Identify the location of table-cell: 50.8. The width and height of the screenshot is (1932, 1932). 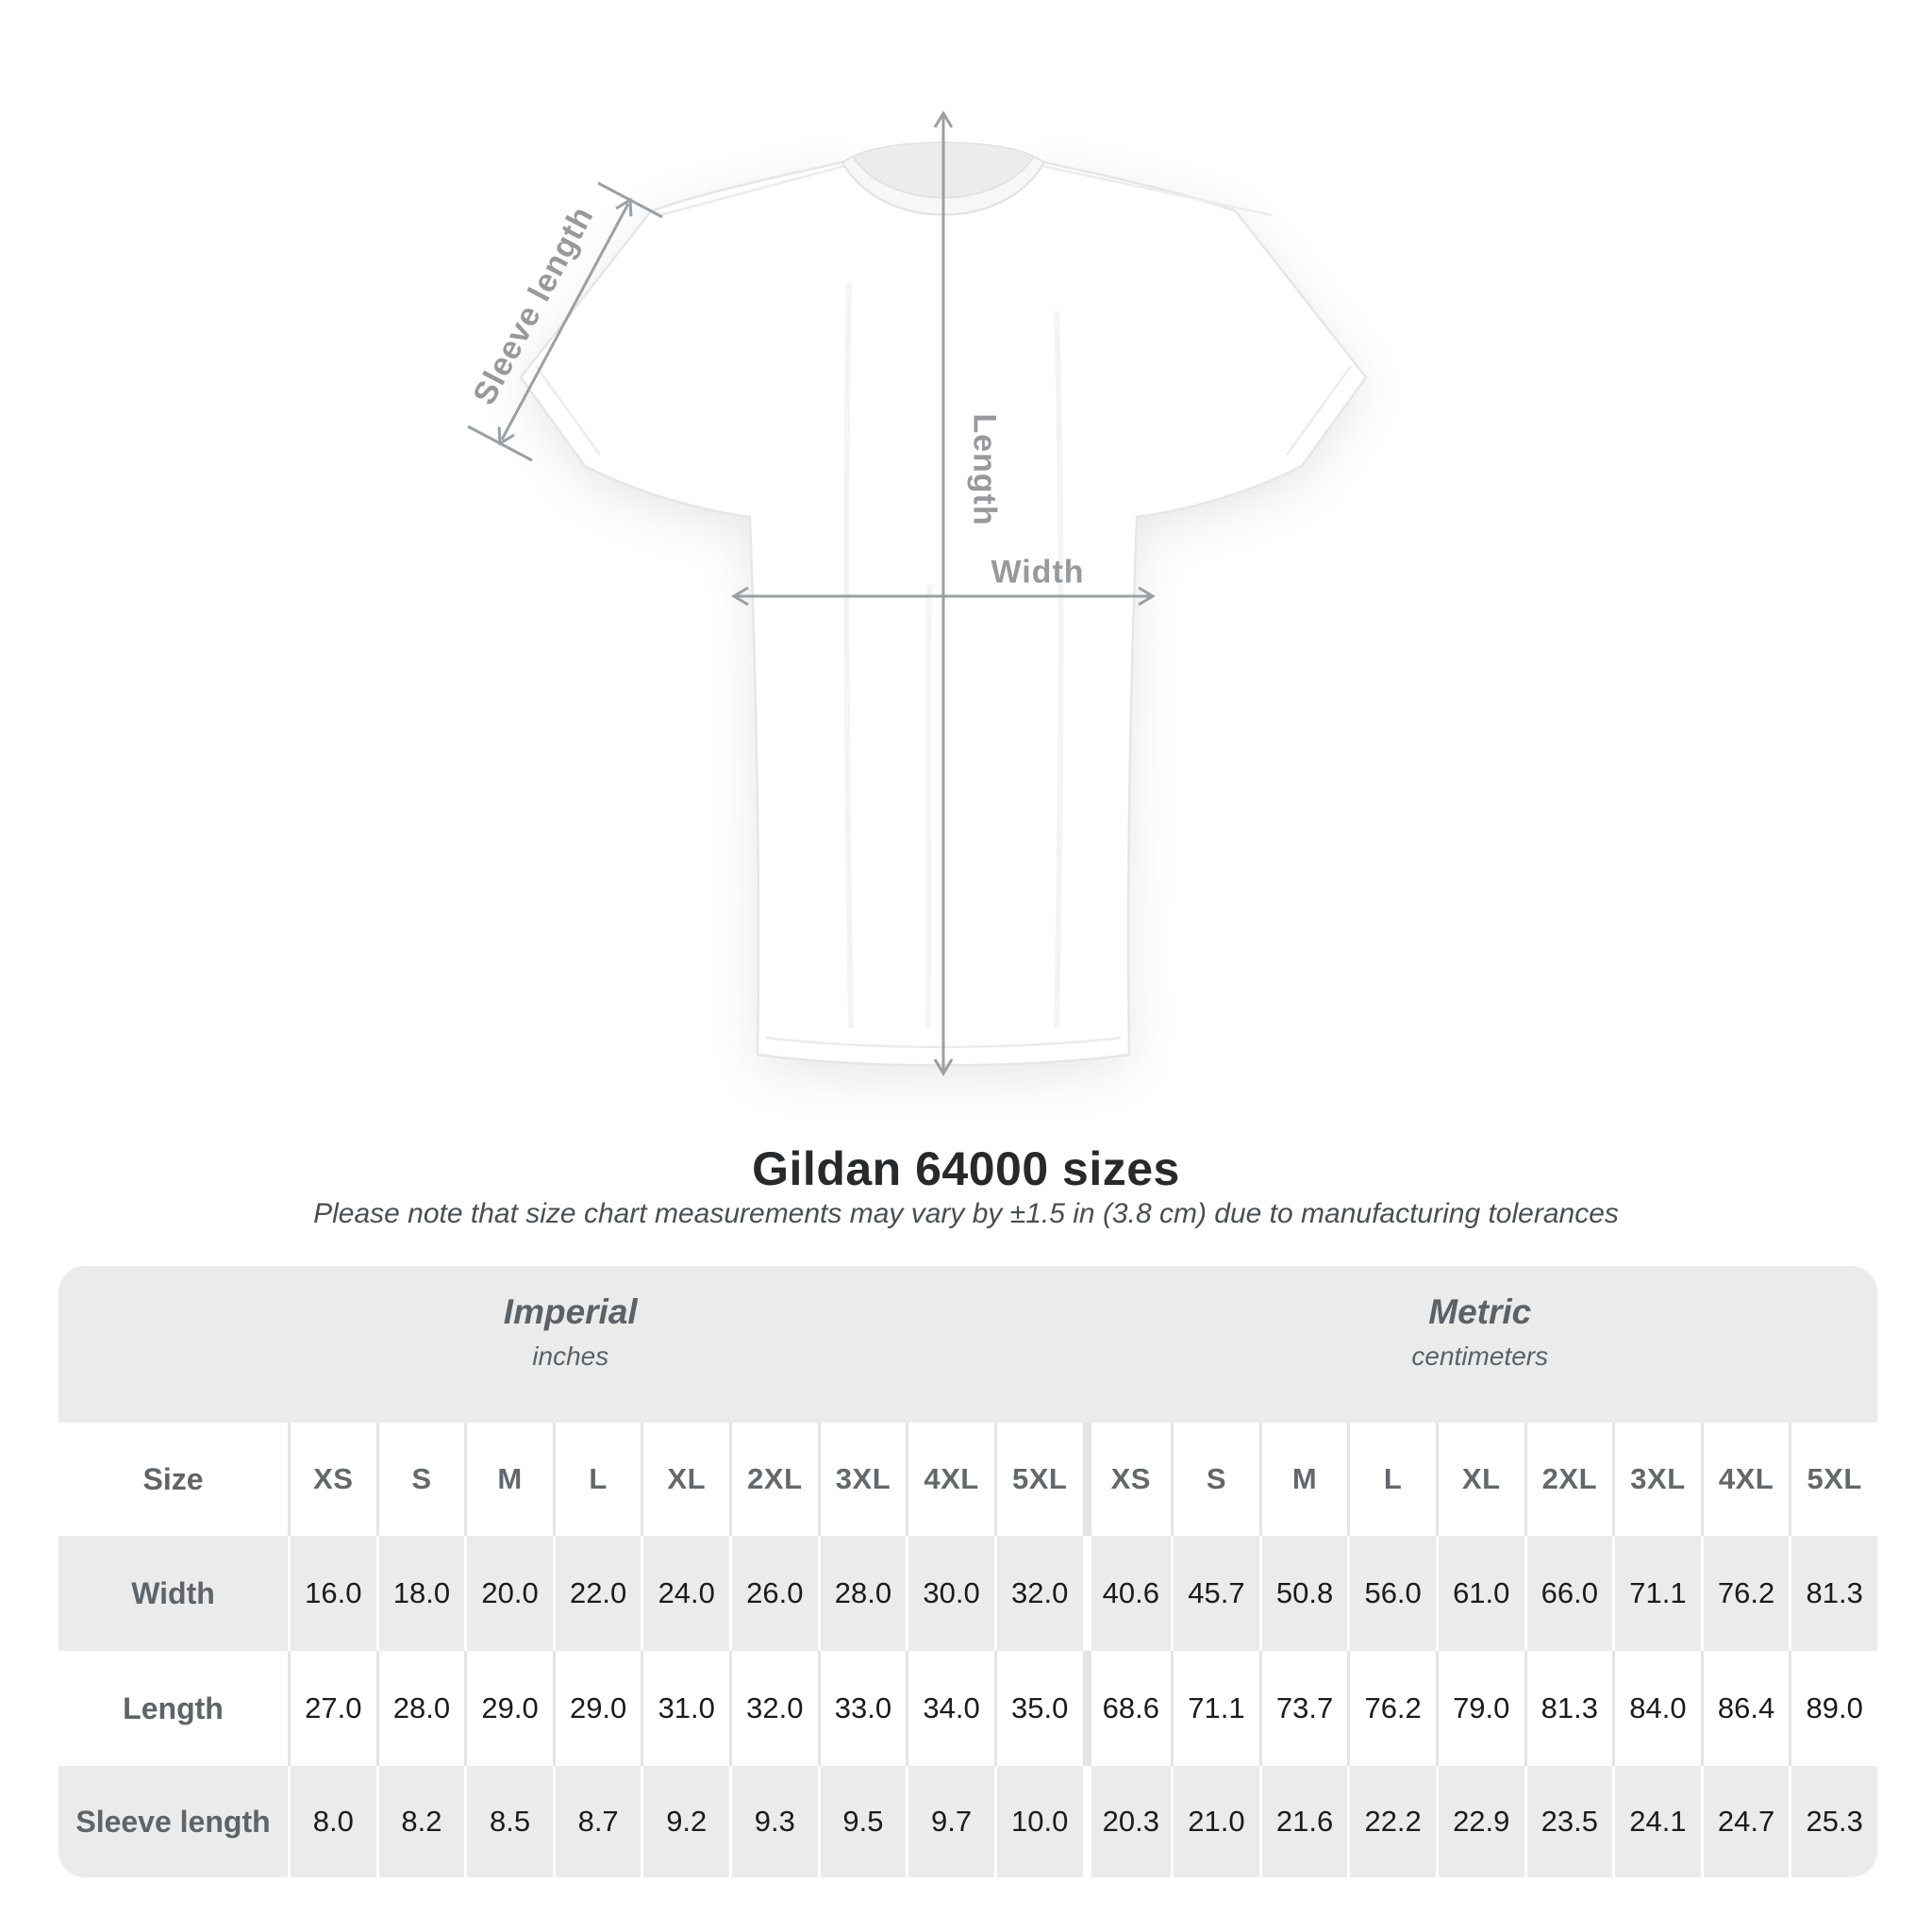
(1303, 1594).